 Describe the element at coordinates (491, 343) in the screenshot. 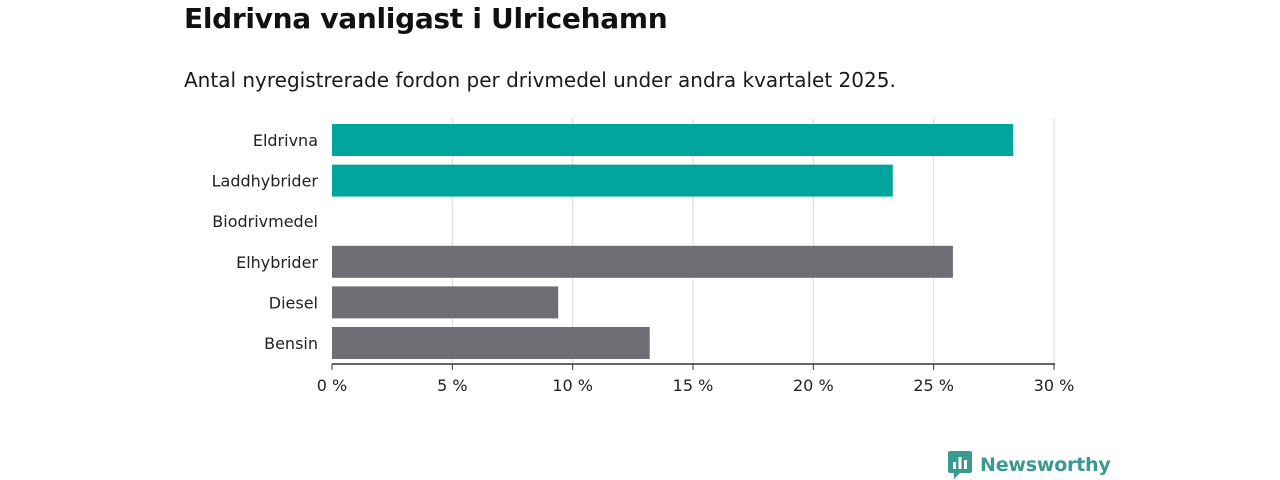

I see `bar-bensin` at that location.